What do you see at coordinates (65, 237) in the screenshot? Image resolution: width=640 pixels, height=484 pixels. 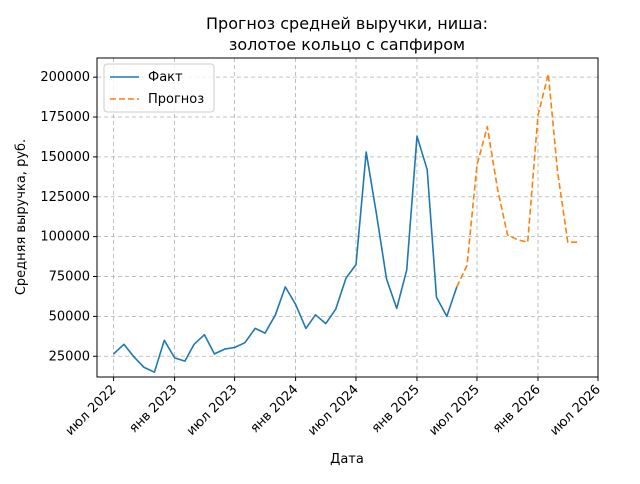 I see `y-tick-label: 100000` at bounding box center [65, 237].